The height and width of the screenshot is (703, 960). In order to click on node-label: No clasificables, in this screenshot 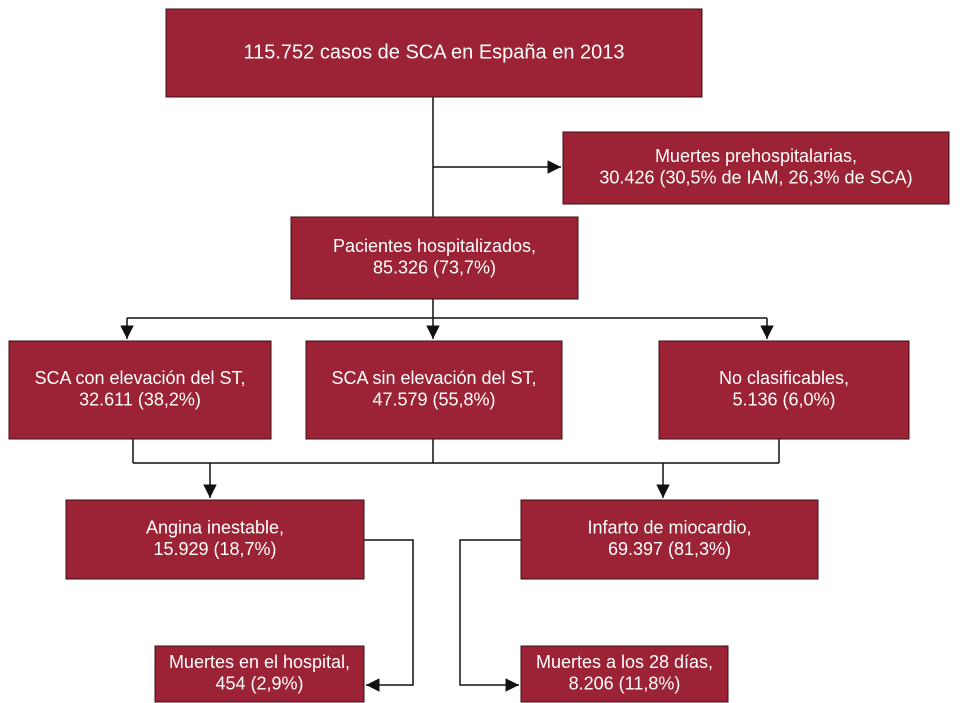, I will do `click(784, 378)`.